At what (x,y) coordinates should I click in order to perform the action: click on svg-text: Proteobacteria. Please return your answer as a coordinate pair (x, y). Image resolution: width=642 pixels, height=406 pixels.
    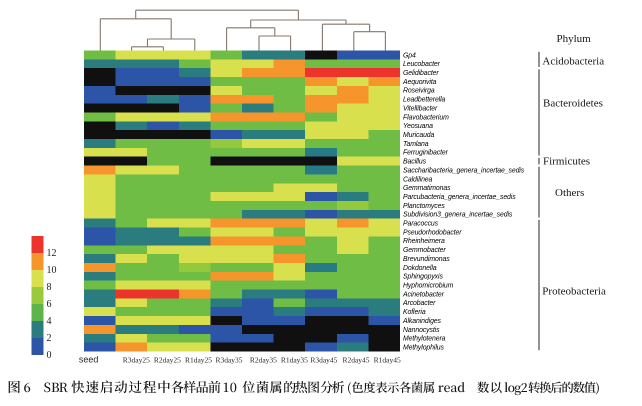
    Looking at the image, I should click on (574, 292).